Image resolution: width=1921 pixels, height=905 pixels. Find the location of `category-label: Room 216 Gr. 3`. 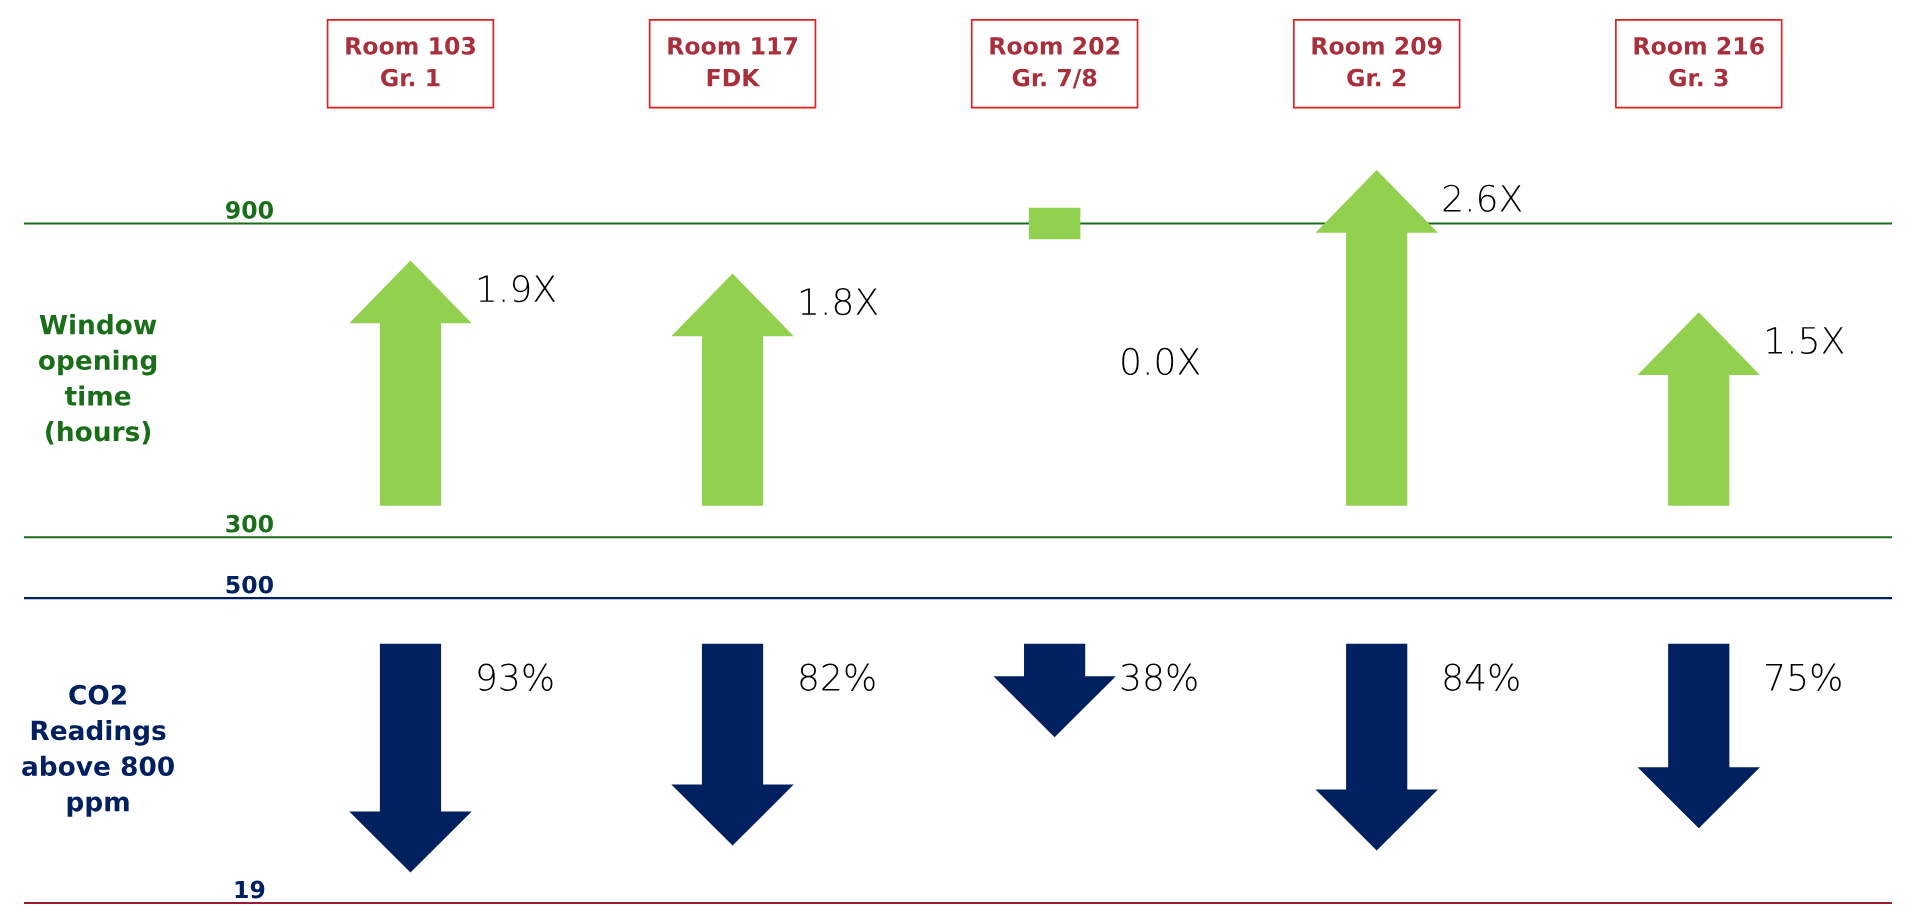

category-label: Room 216 Gr. 3 is located at coordinates (1699, 61).